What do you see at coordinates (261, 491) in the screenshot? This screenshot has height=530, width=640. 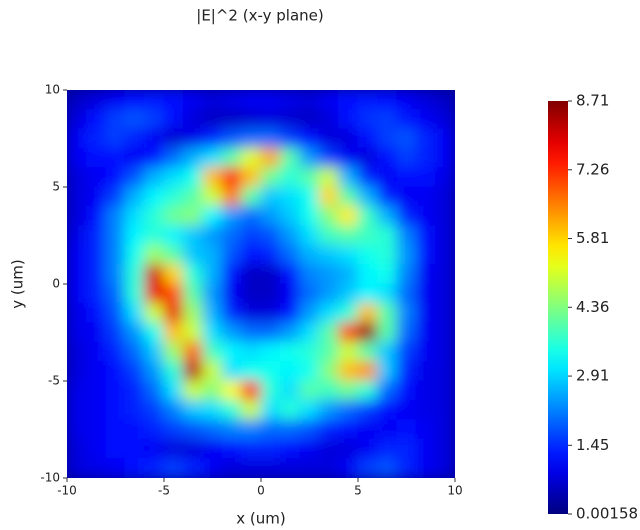 I see `x-tick-label: 0` at bounding box center [261, 491].